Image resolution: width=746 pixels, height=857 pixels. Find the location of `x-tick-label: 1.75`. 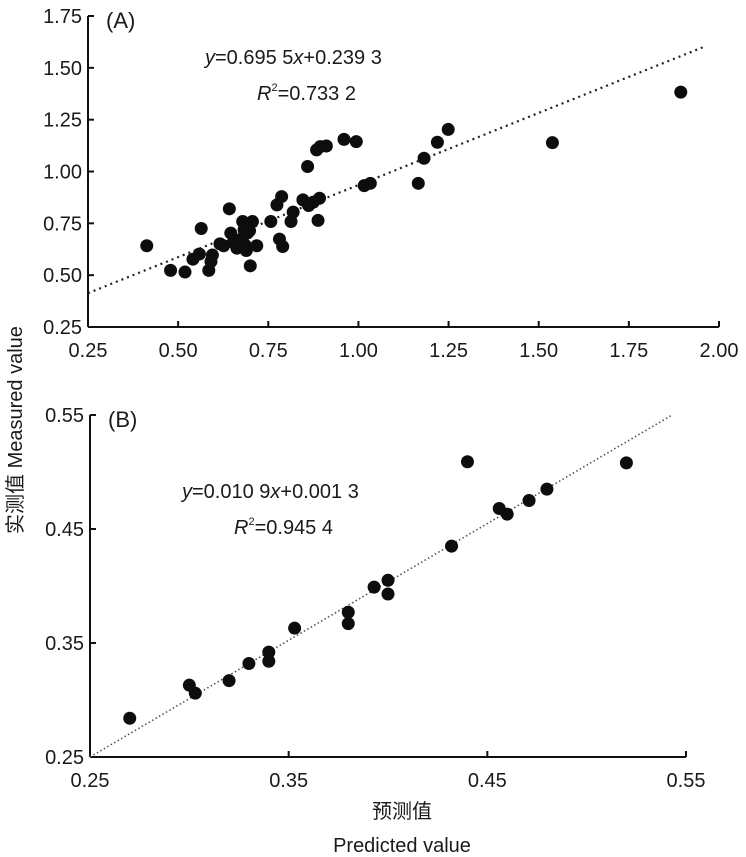

x-tick-label: 1.75 is located at coordinates (628, 351).